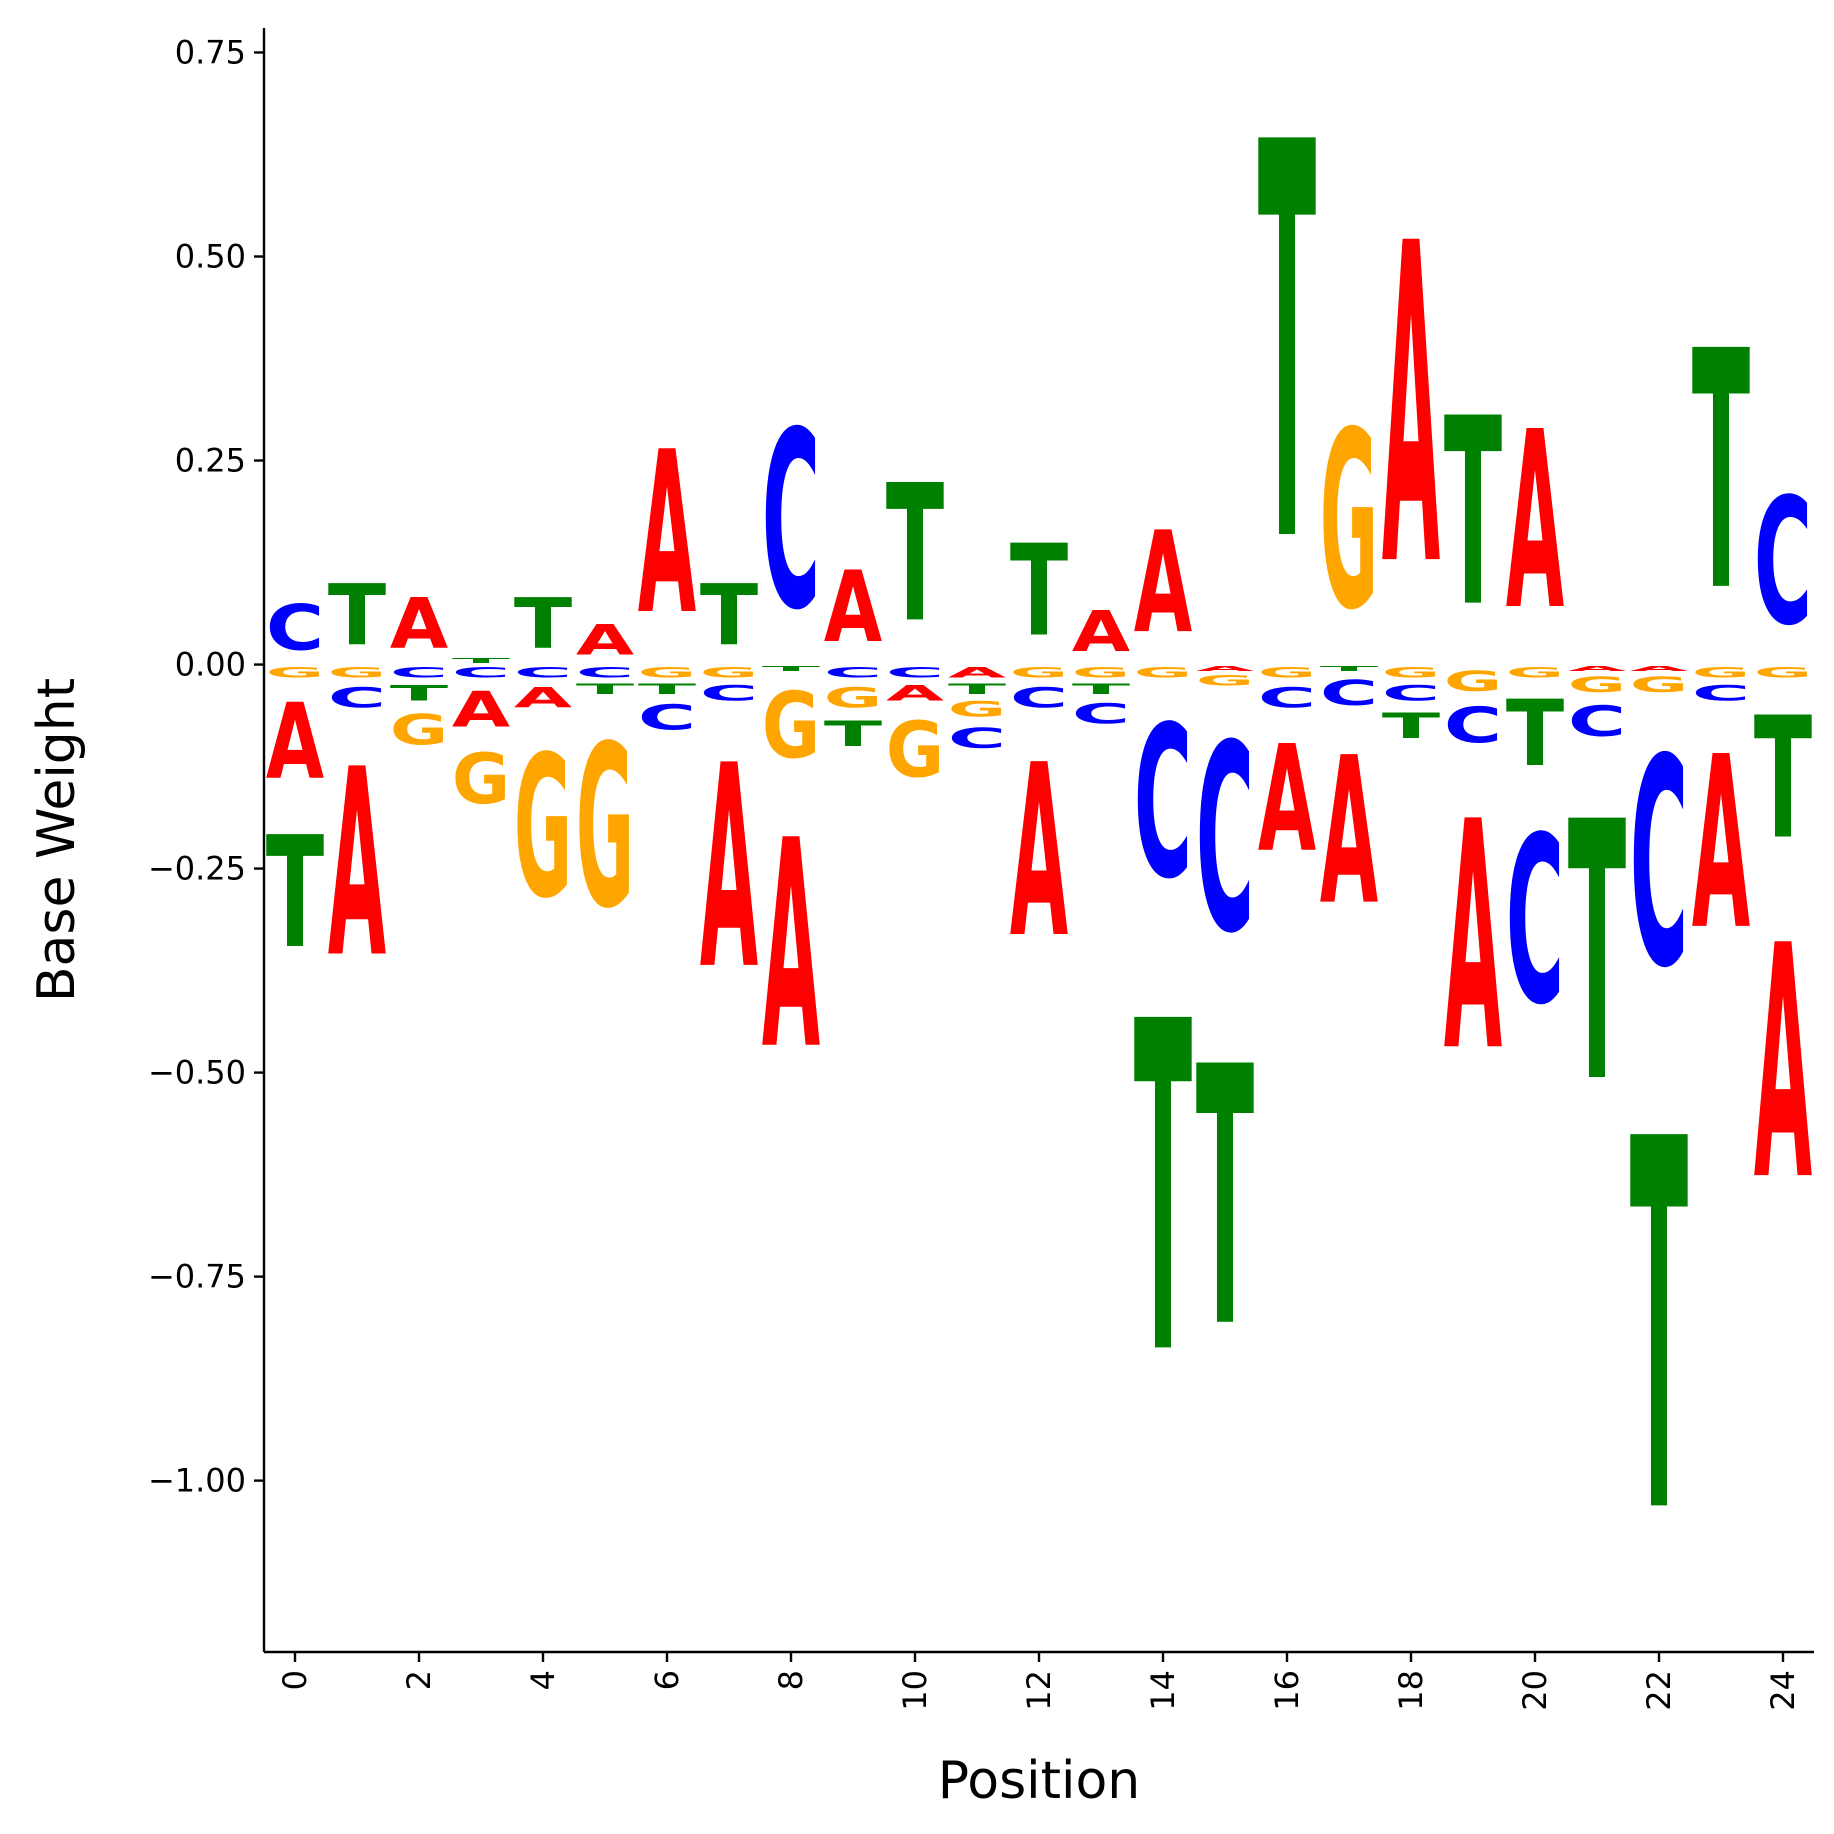 The image size is (1834, 1834). Describe the element at coordinates (1659, 685) in the screenshot. I see `logo-letter-g-pos-22: G` at that location.